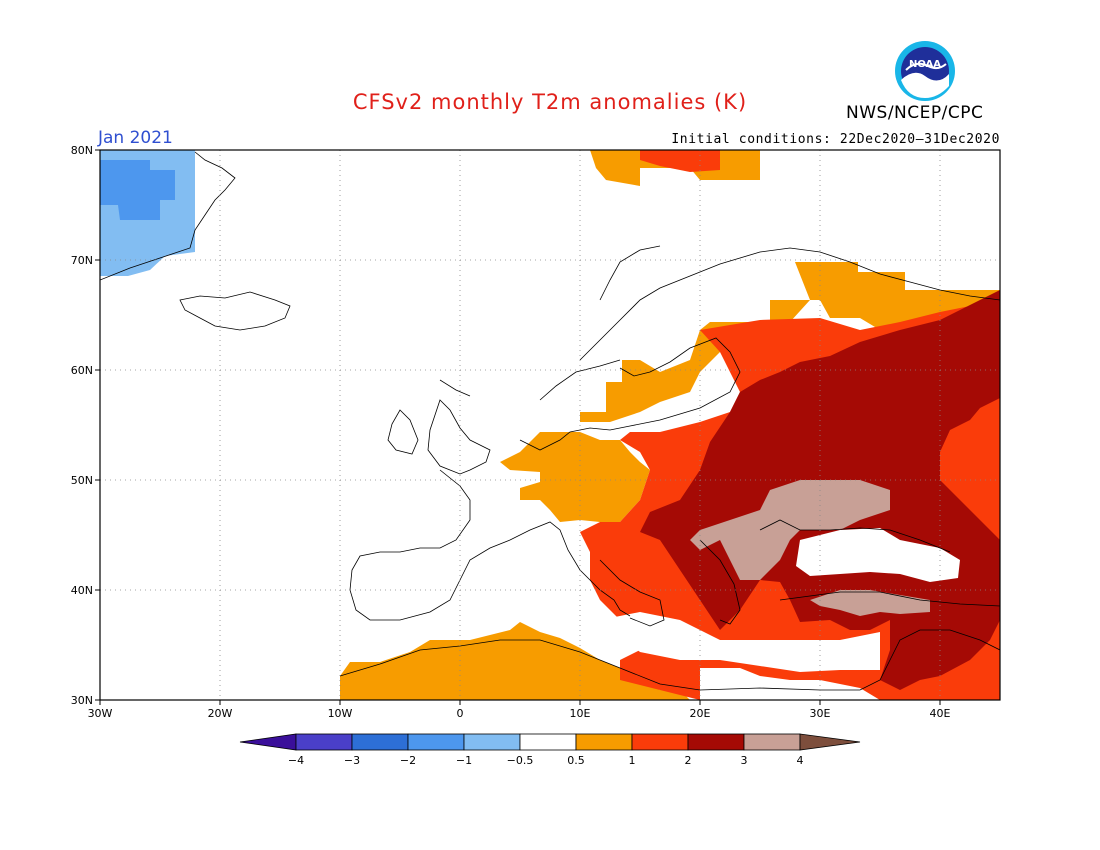 The image size is (1100, 850). I want to click on lon-label: 10W, so click(340, 713).